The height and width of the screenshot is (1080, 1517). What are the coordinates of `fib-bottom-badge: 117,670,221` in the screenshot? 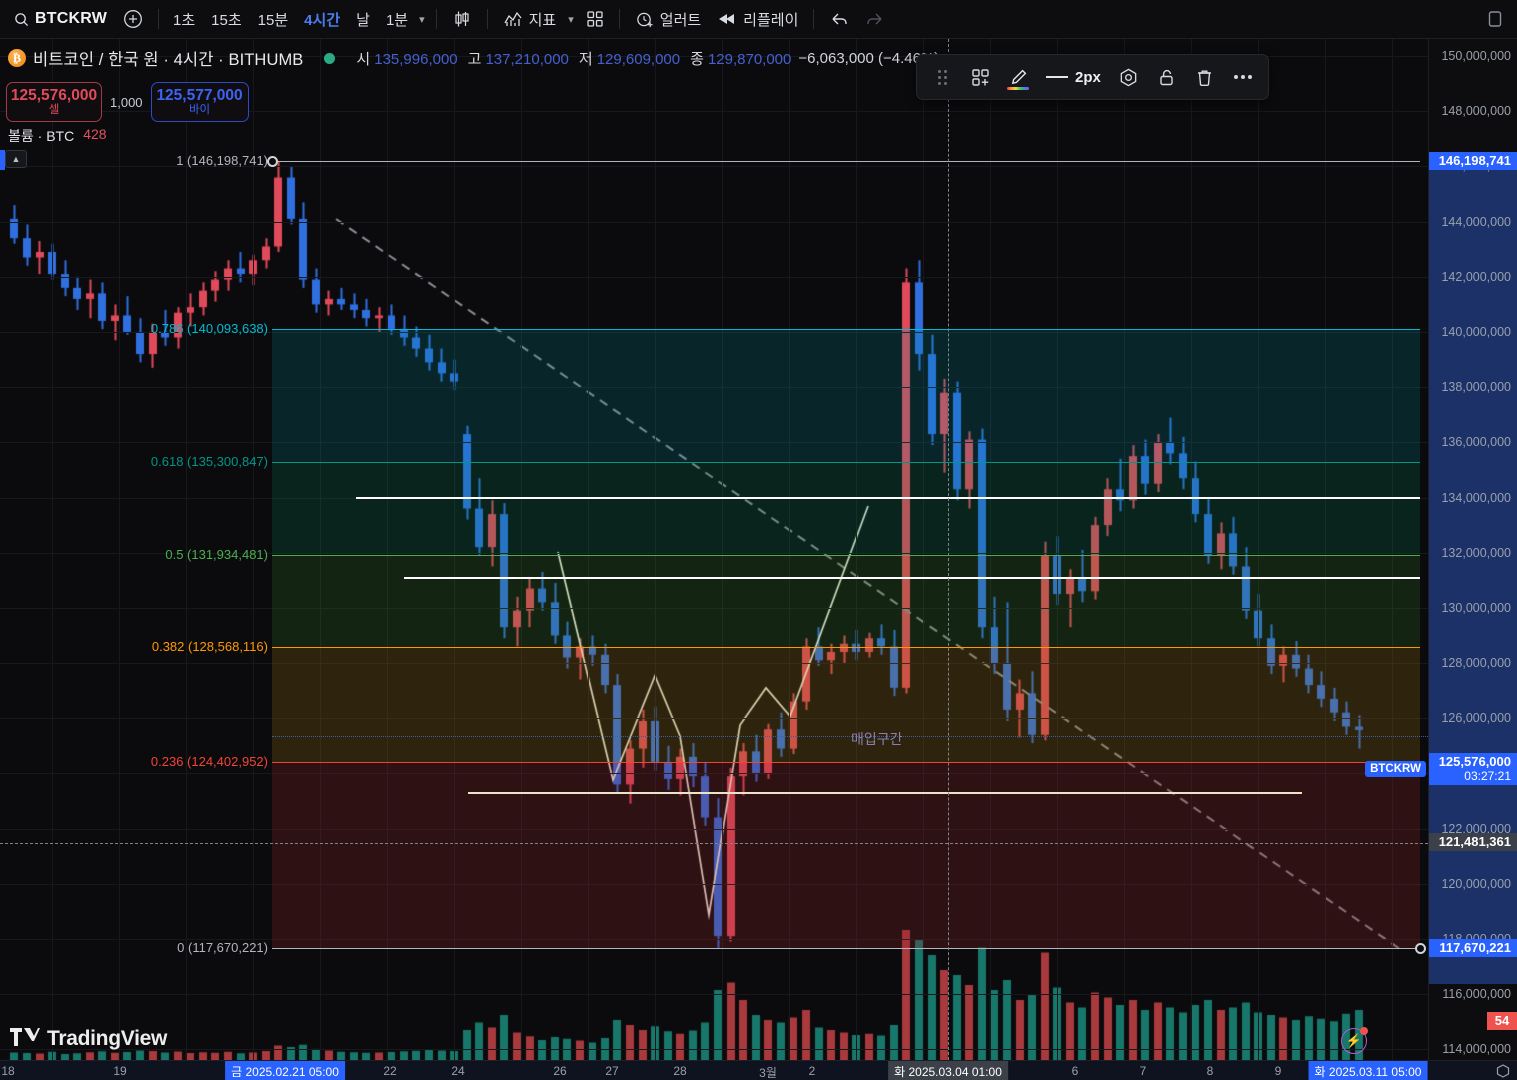 It's located at (1473, 948).